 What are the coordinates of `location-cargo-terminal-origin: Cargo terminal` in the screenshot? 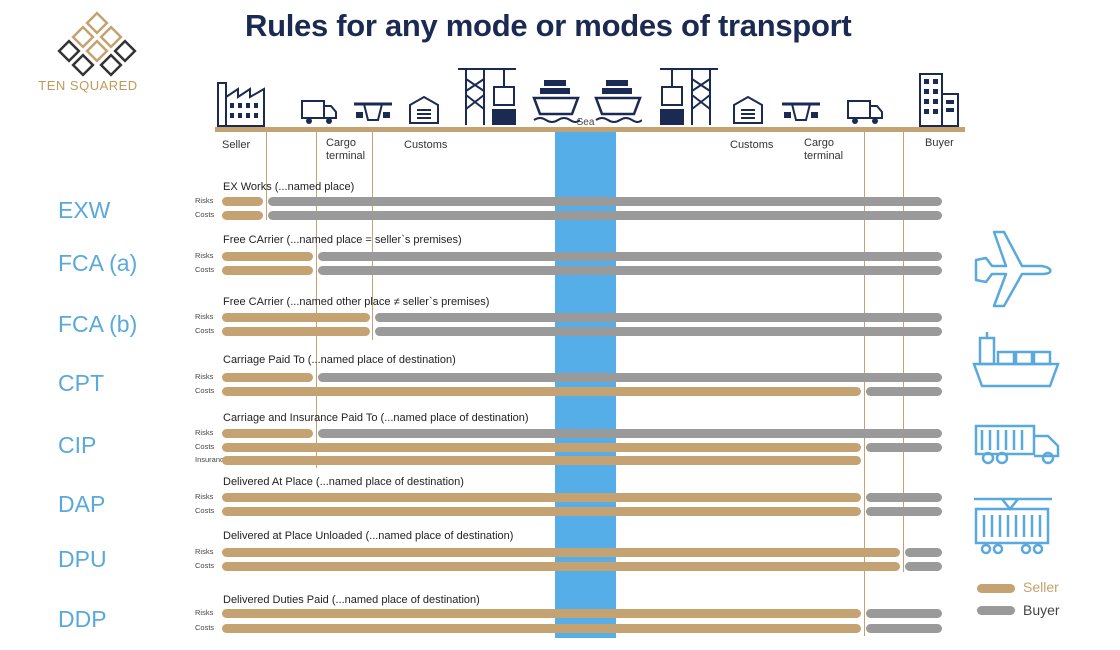 It's located at (346, 149).